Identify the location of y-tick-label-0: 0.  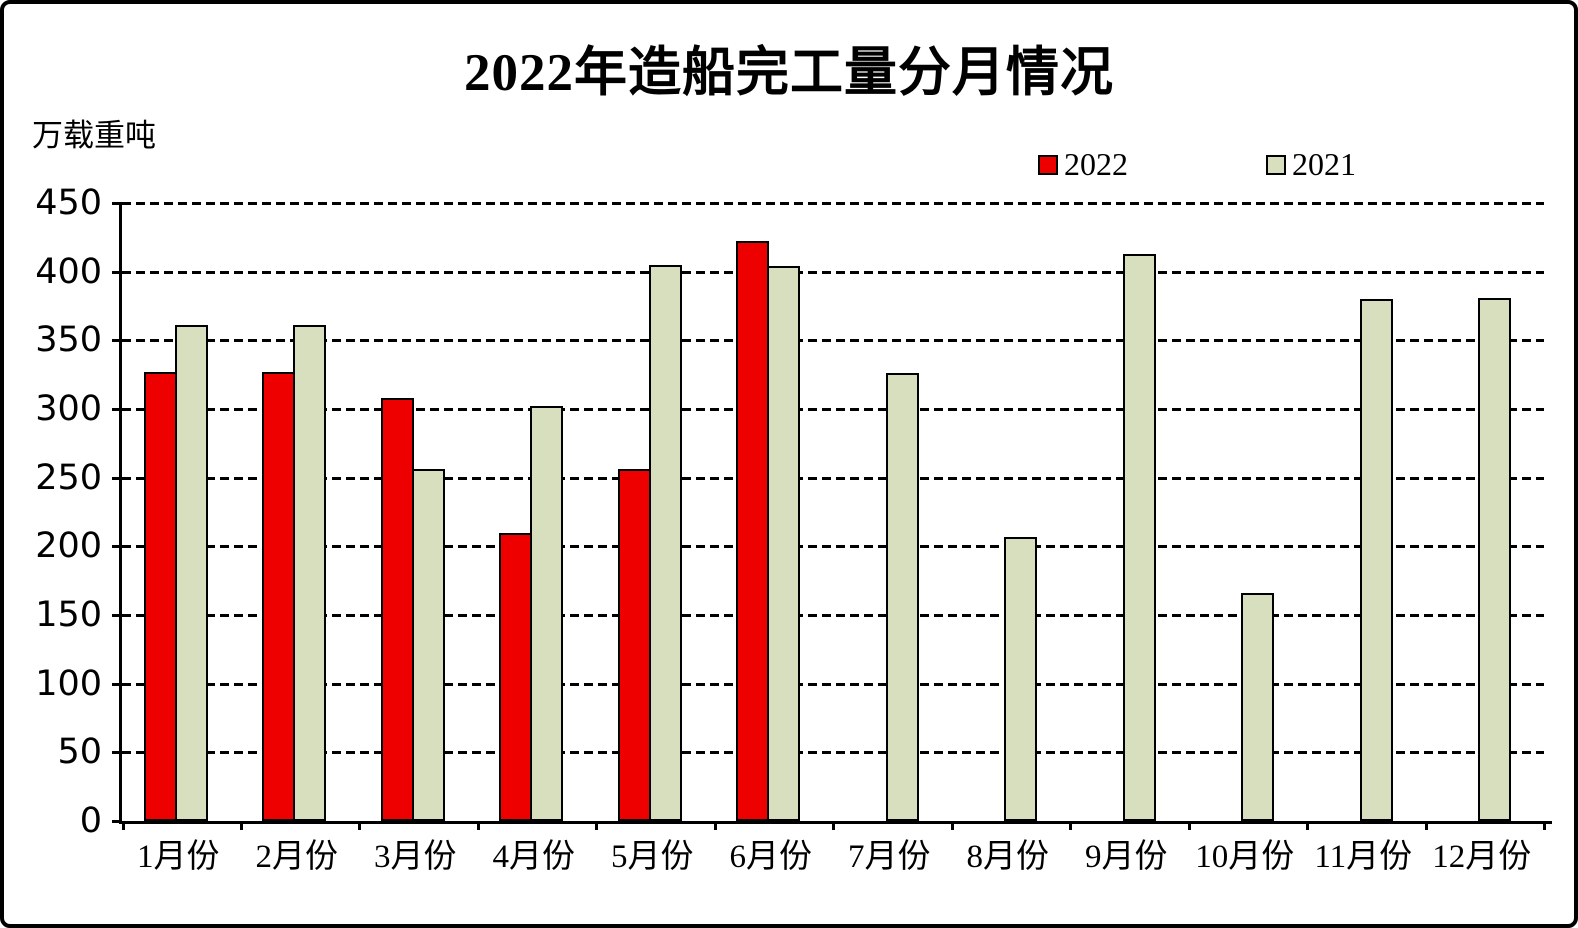
(90, 821).